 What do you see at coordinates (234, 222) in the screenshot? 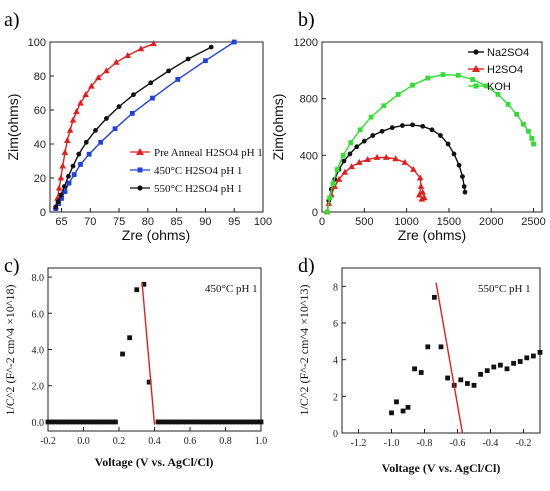
I see `chart-a-xtick-label: 95` at bounding box center [234, 222].